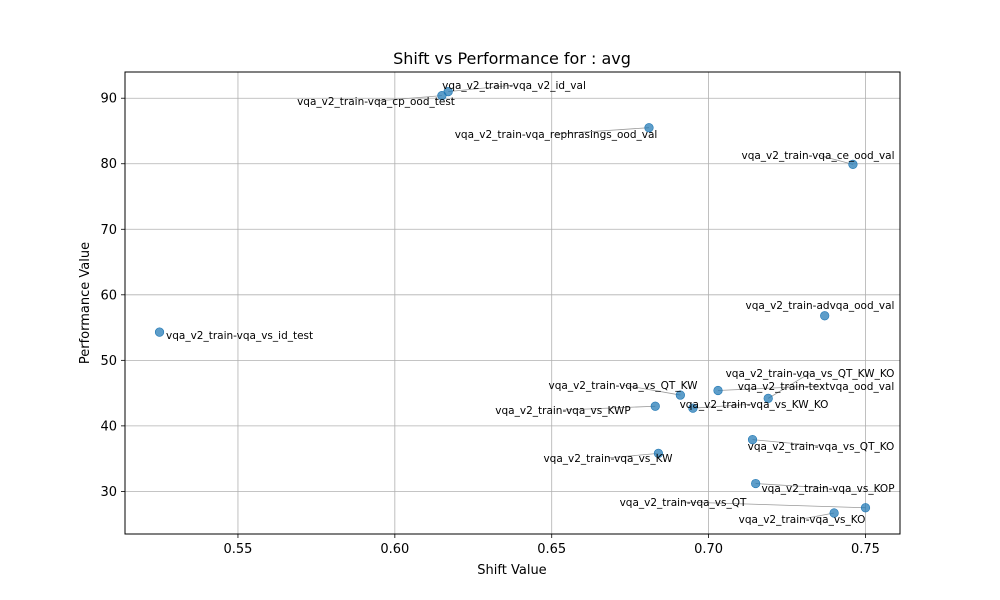 Image resolution: width=1000 pixels, height=600 pixels. I want to click on point-label: vqa_v2_train-vqa_vs_KOP, so click(827, 489).